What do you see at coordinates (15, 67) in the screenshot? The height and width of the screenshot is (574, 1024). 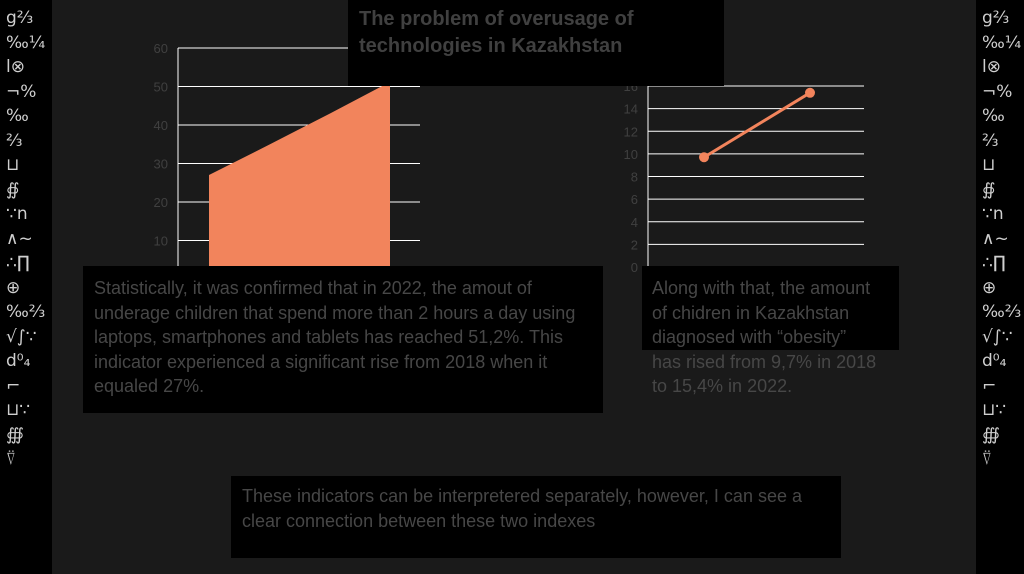 I see `left-glyph: l⊗` at bounding box center [15, 67].